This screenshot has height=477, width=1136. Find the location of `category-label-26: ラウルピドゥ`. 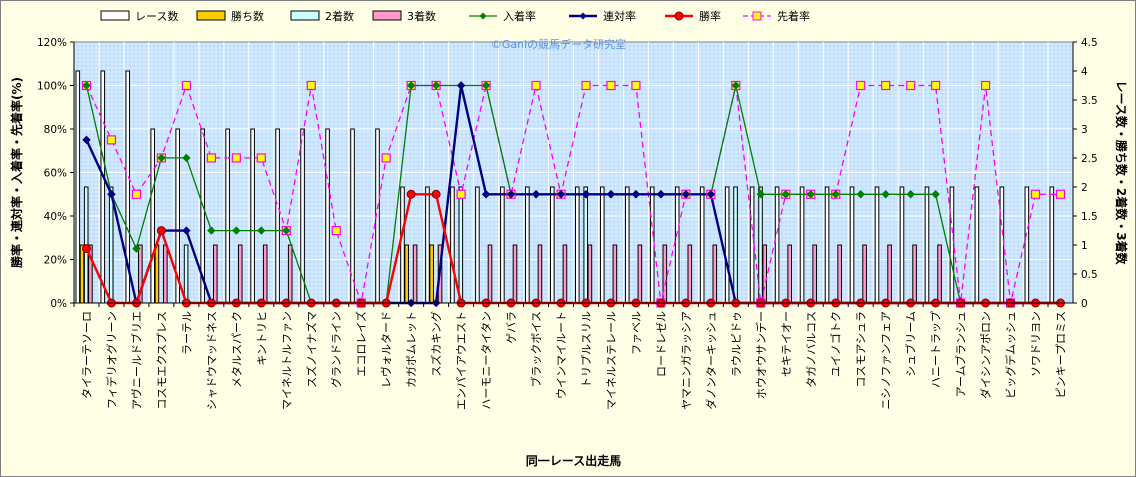

category-label-26: ラウルピドゥ is located at coordinates (736, 344).